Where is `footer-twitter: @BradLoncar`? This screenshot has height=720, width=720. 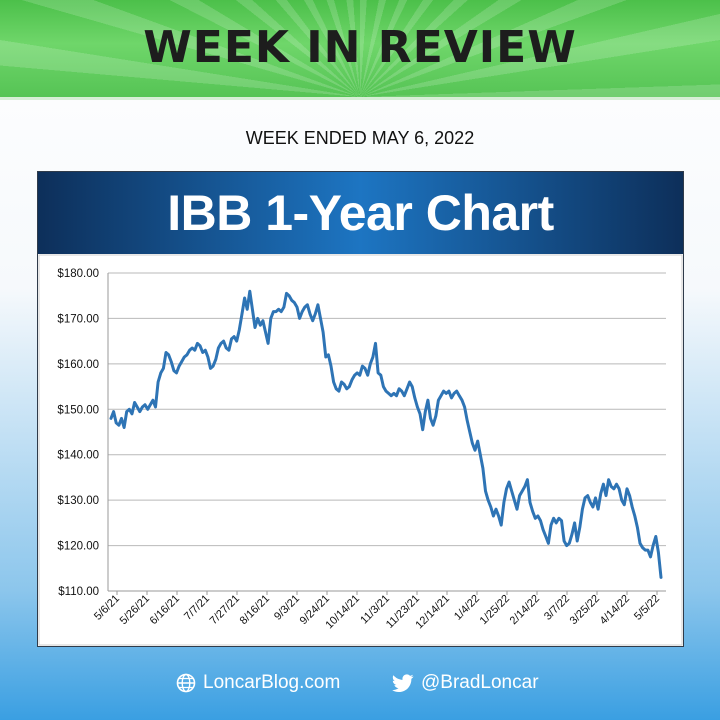
footer-twitter: @BradLoncar is located at coordinates (465, 683).